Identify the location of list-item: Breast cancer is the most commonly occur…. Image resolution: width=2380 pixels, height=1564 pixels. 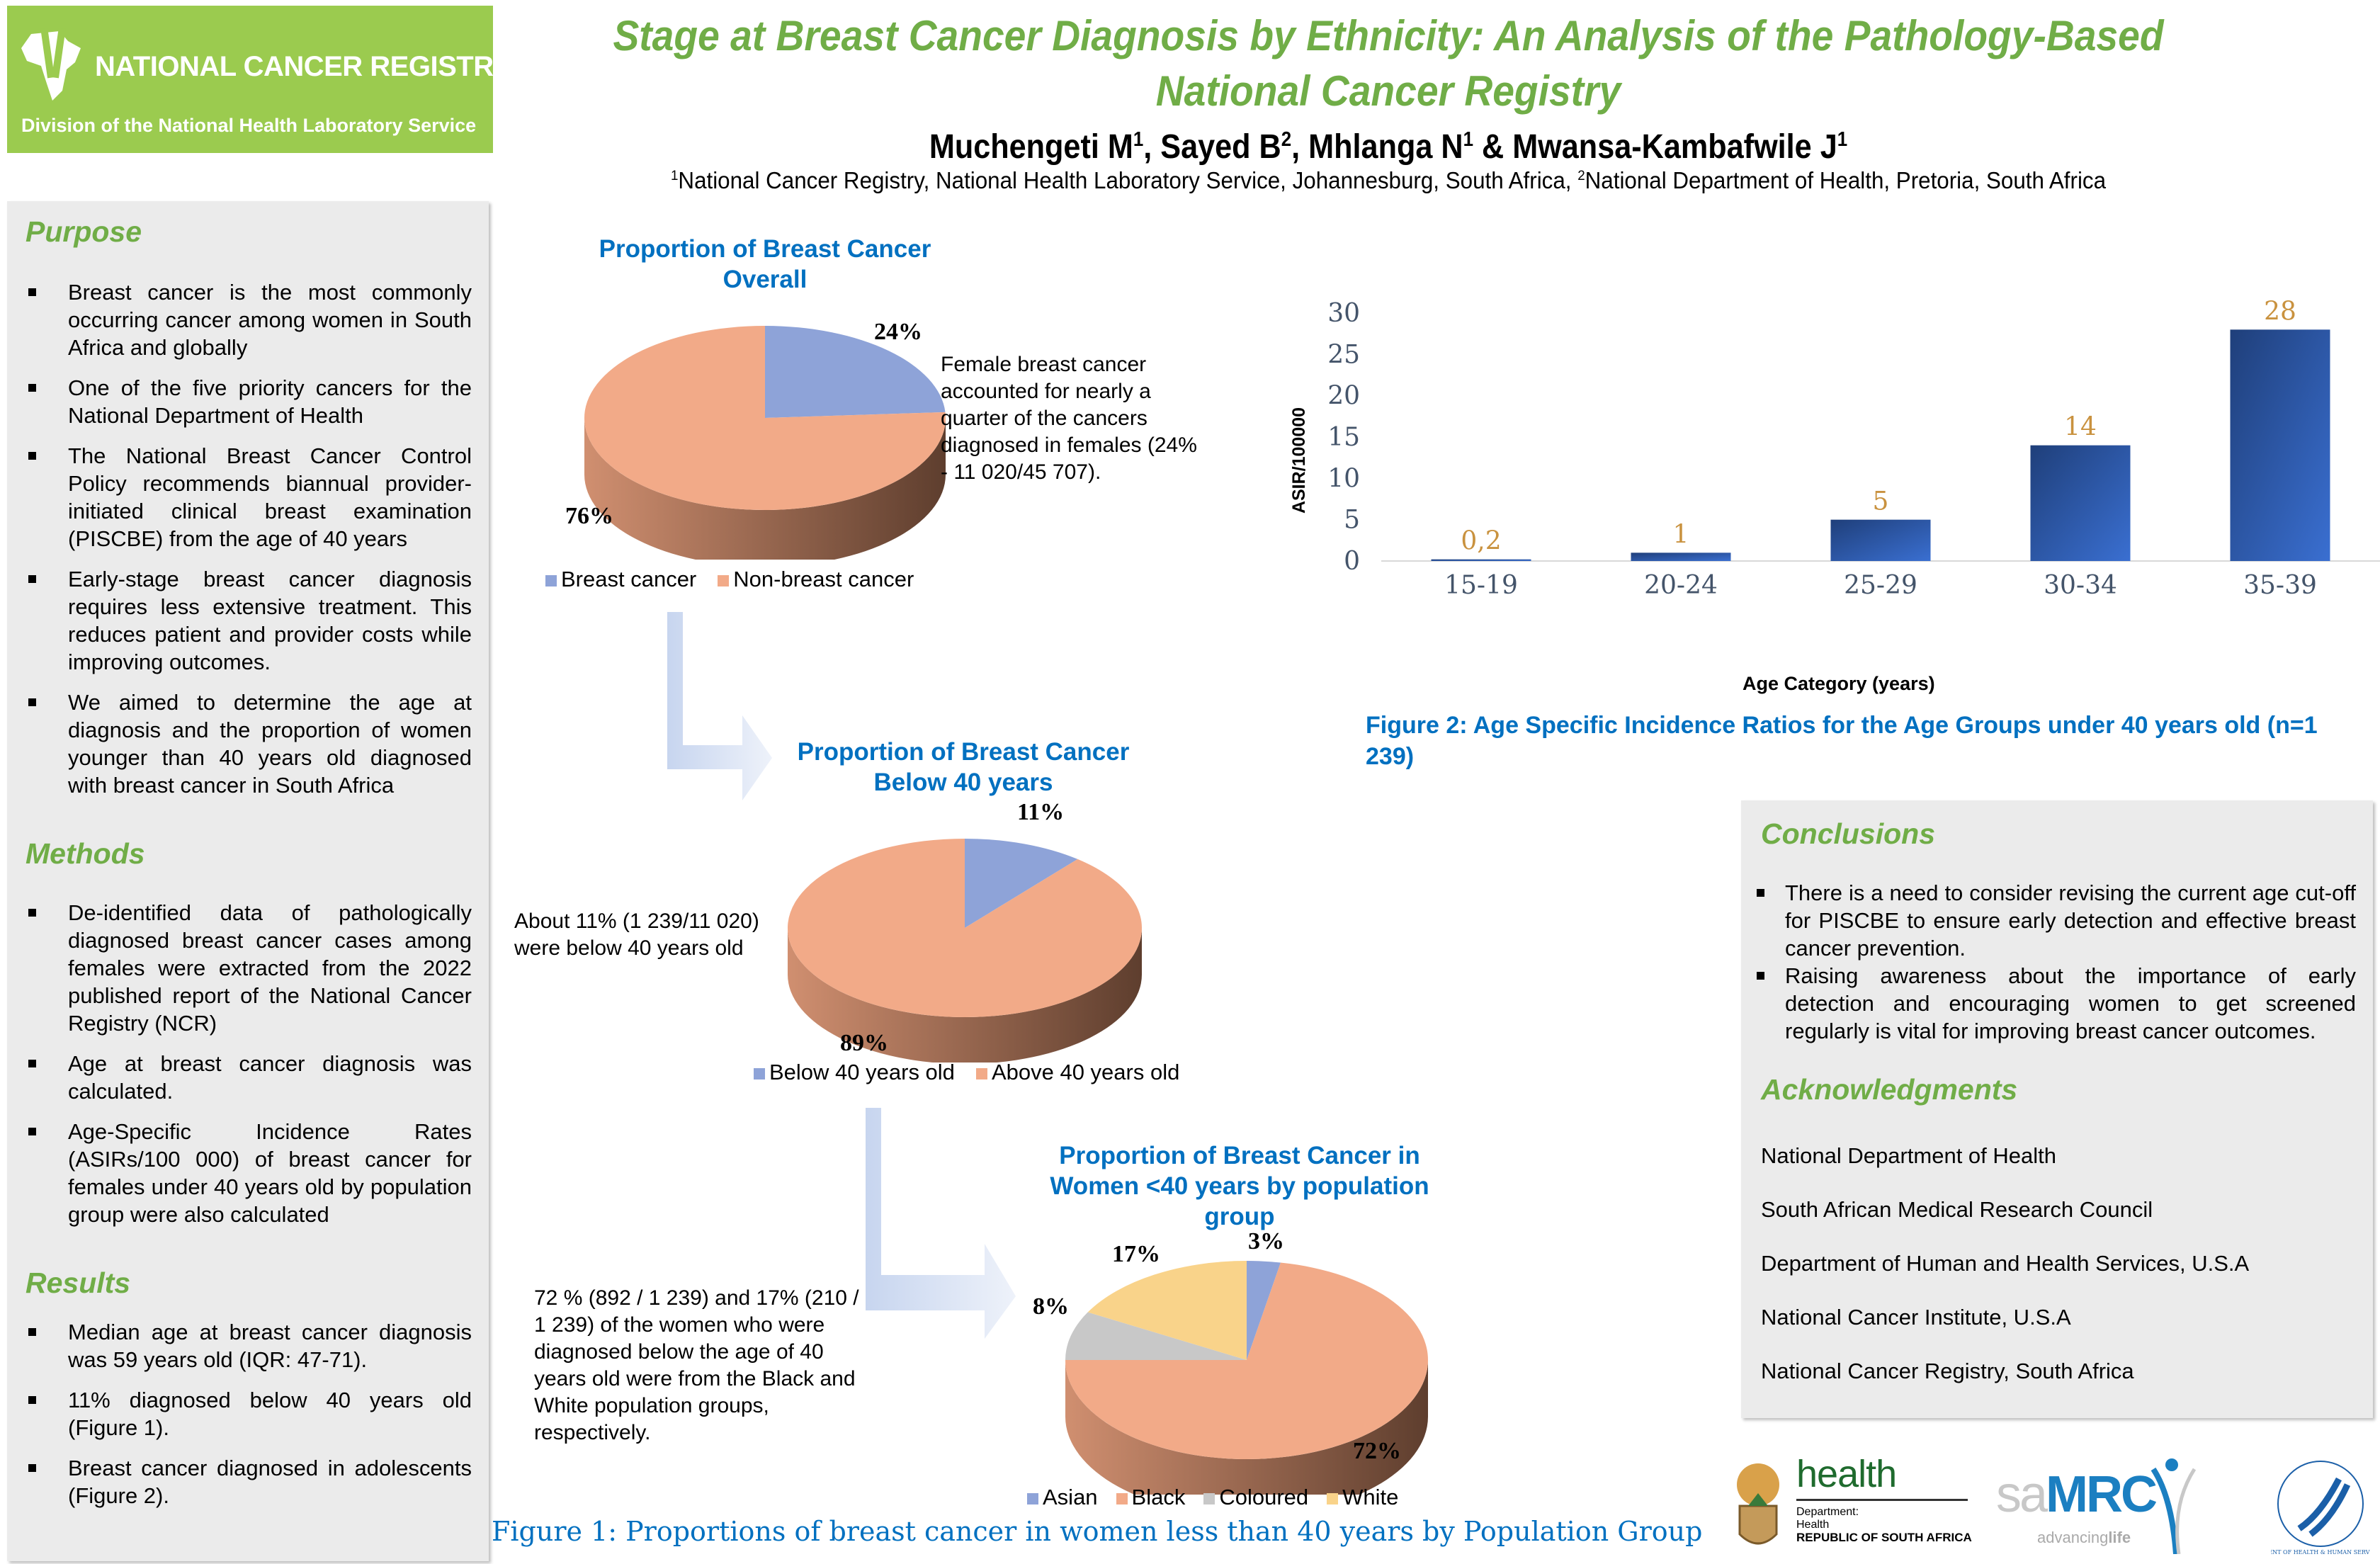
(249, 319).